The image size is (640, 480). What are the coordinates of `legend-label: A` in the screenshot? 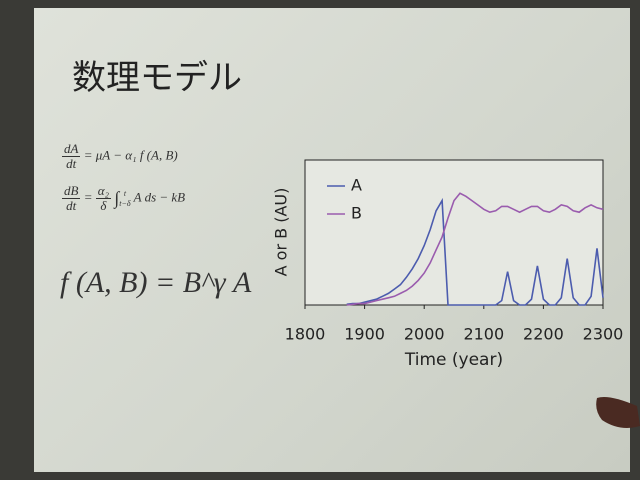 It's located at (356, 185).